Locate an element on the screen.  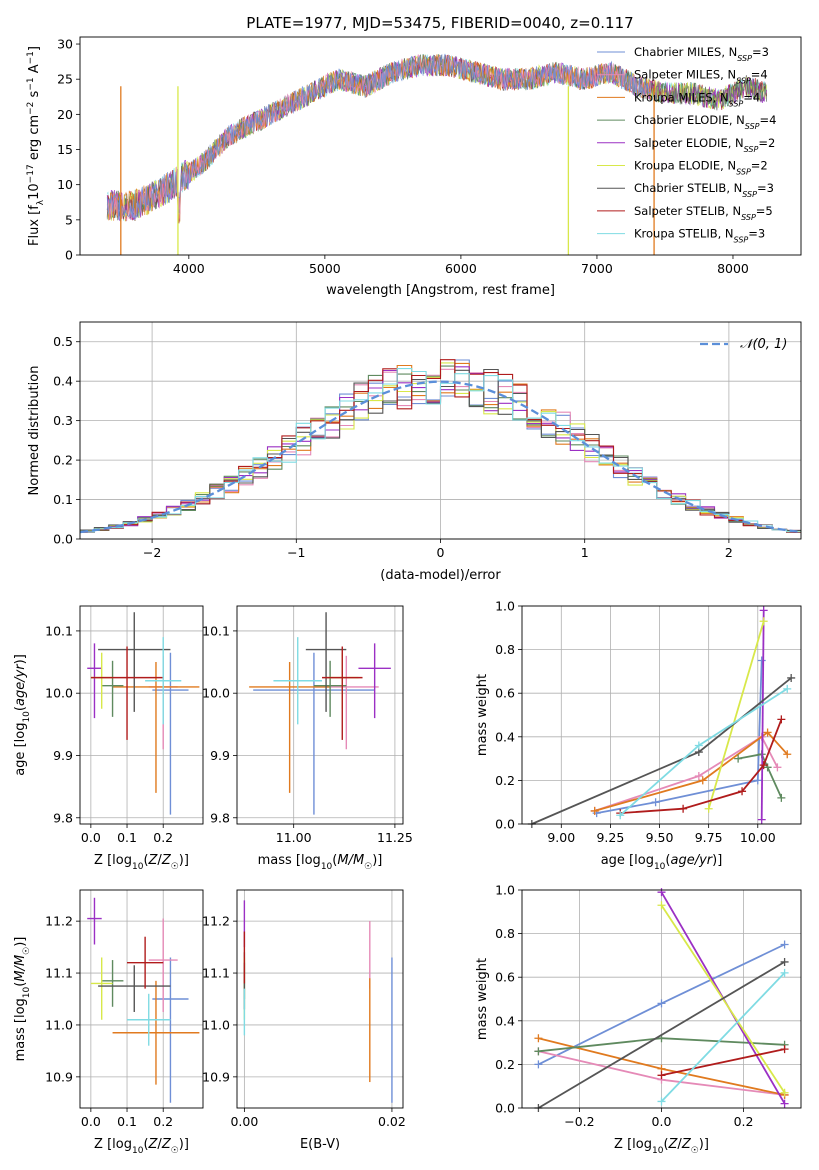
y-tick-label: 20 is located at coordinates (65, 114).